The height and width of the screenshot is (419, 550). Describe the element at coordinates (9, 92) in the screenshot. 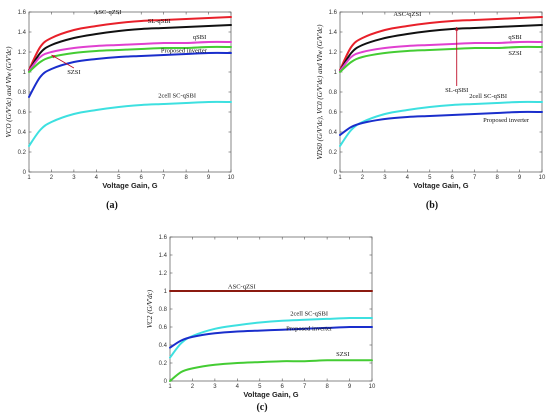

I see `y-axis-label: VCO (G/V'dc) and VIw (G/V'dc)` at that location.